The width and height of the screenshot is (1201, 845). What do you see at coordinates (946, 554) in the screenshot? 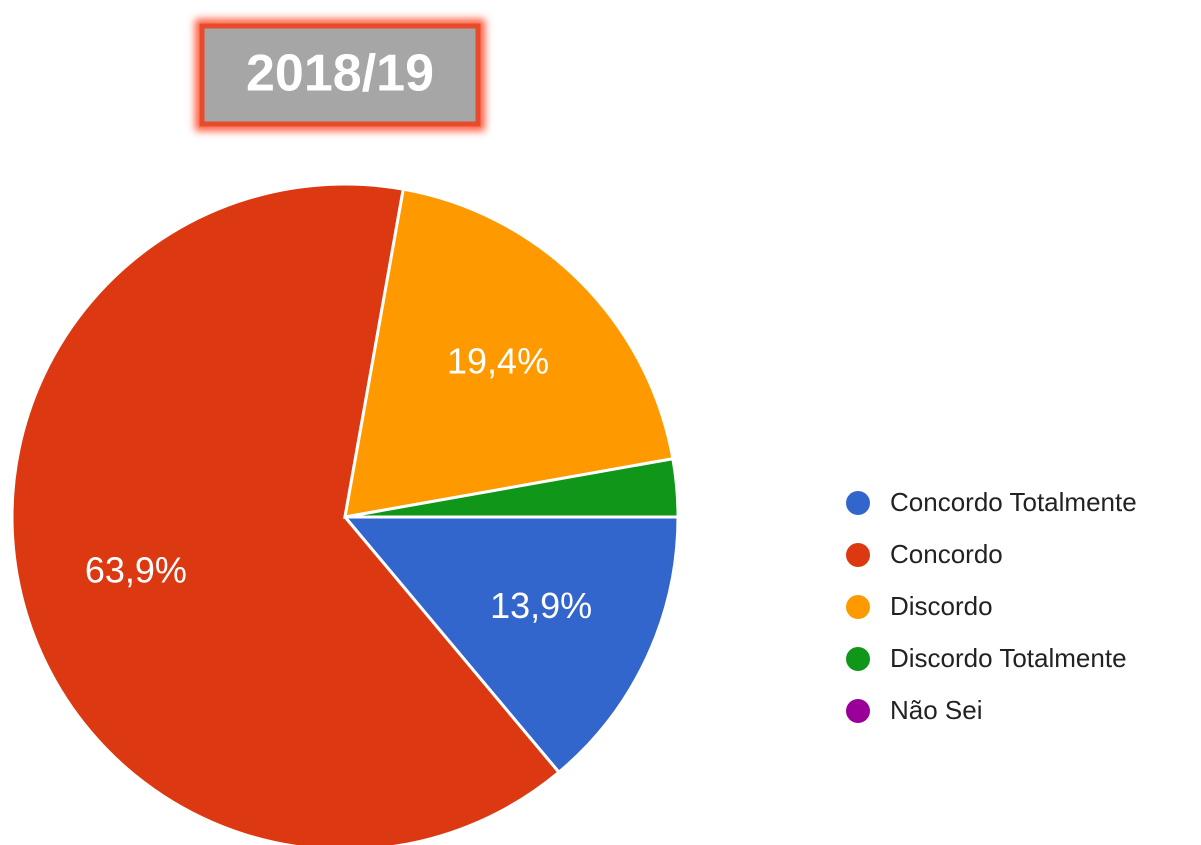
I see `legend-label: Concordo` at bounding box center [946, 554].